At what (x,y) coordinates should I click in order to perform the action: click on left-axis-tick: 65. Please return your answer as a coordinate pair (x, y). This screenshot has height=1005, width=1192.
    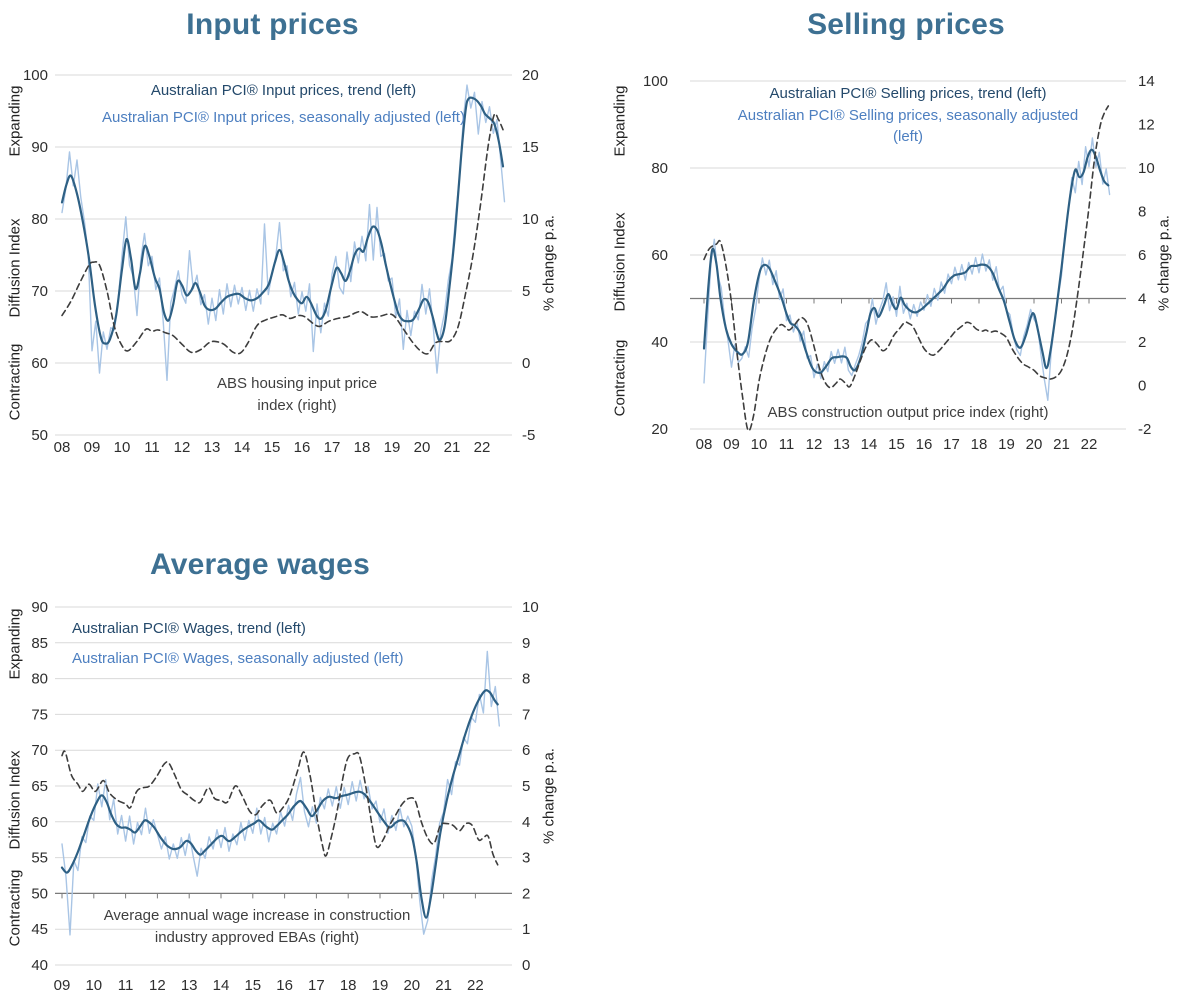
    Looking at the image, I should click on (39, 786).